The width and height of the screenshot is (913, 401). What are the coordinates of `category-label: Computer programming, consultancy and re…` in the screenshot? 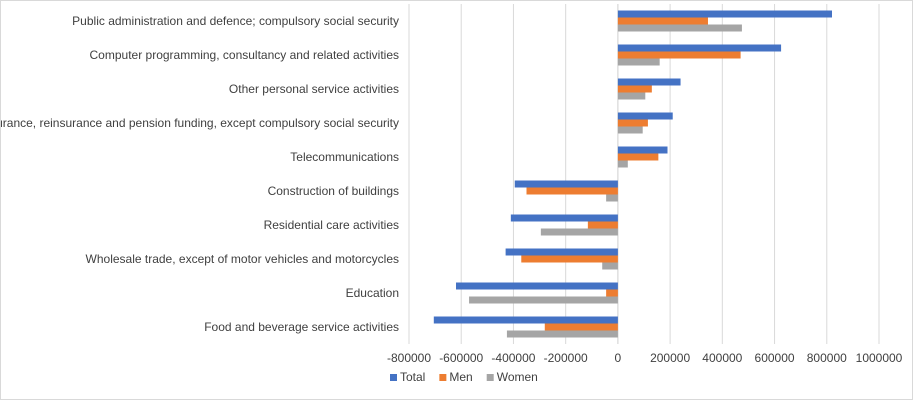 It's located at (244, 55).